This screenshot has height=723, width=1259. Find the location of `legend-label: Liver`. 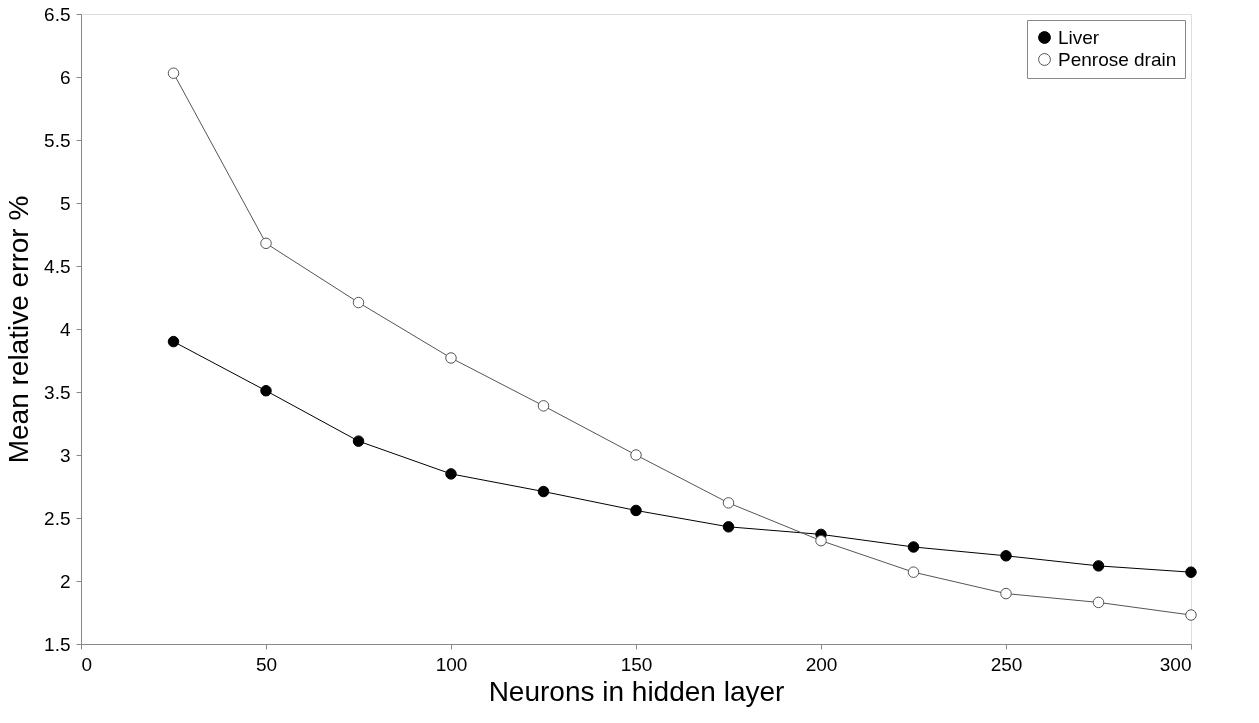

legend-label: Liver is located at coordinates (1079, 37).